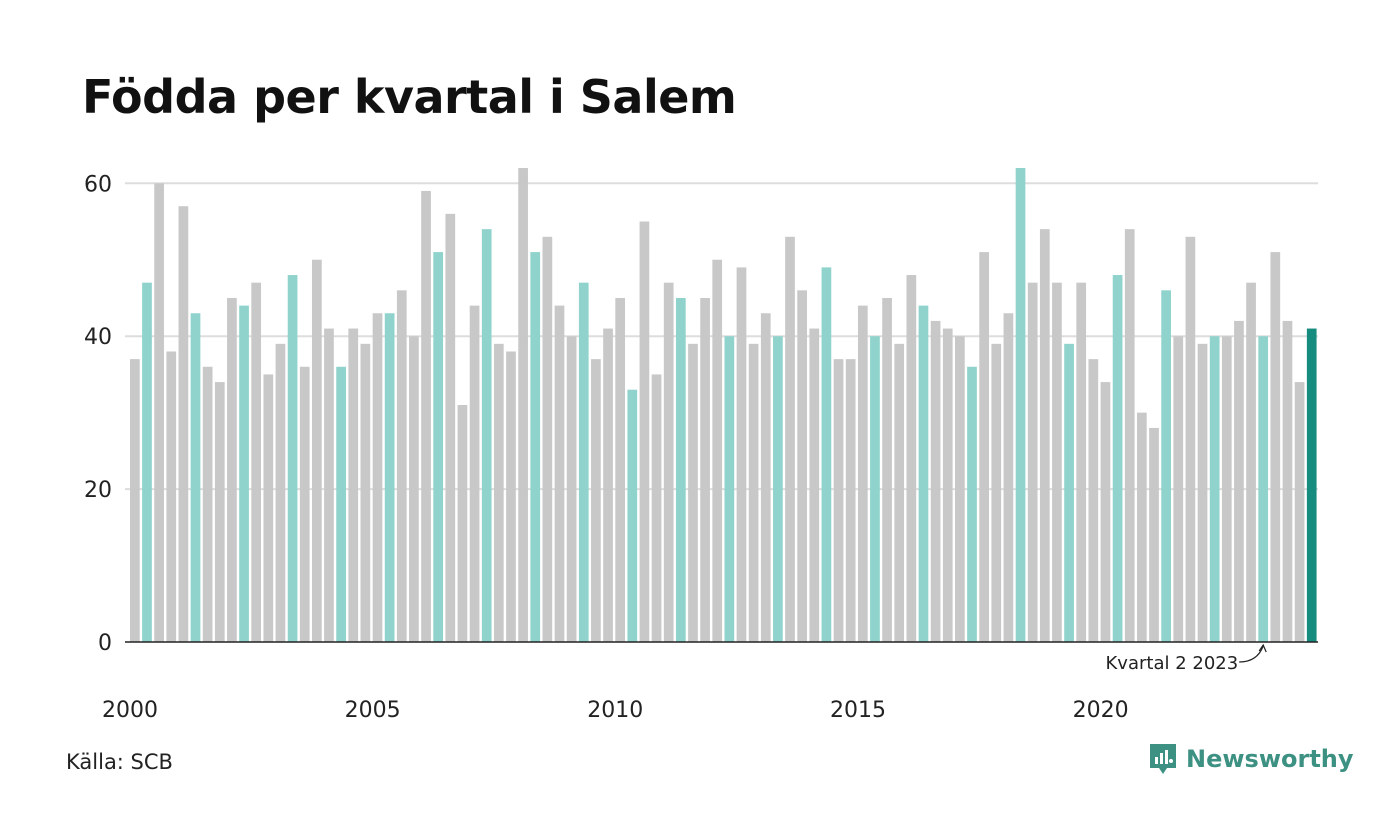  Describe the element at coordinates (98, 414) in the screenshot. I see `y-axis-ticks: 0 20 40 60` at that location.